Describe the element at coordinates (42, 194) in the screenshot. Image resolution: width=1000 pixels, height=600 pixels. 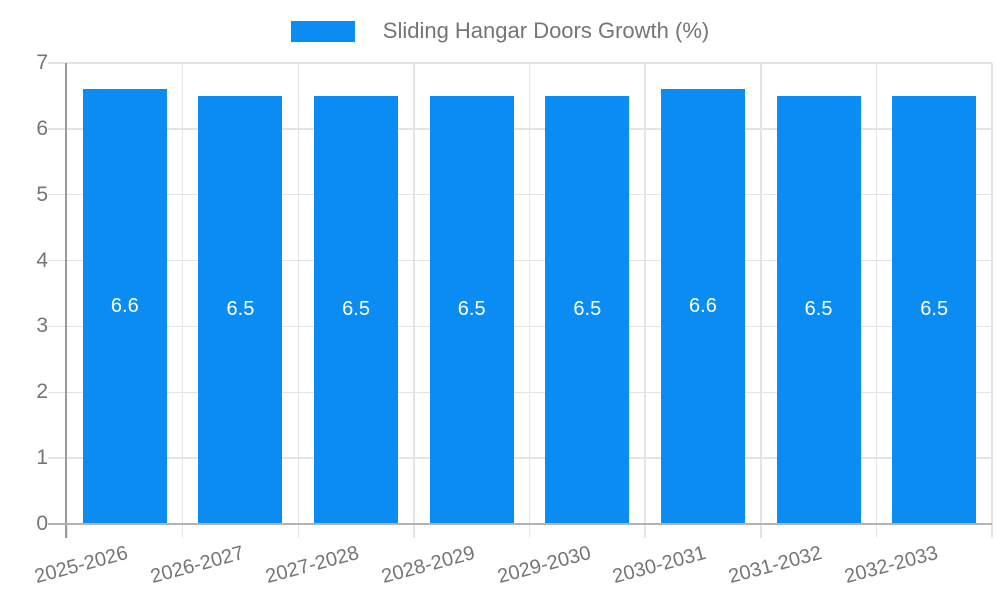
I see `y-tick-label: 5` at that location.